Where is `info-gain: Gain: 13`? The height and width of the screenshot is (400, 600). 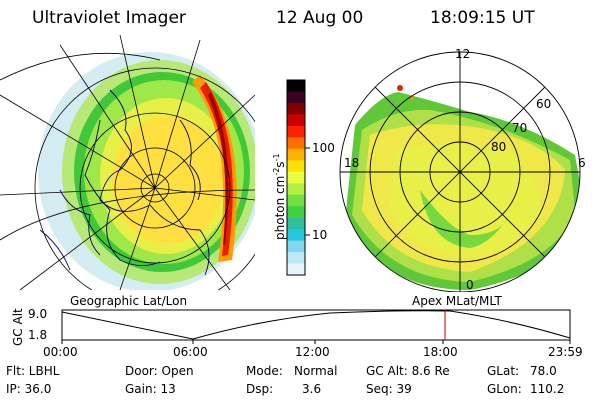
info-gain: Gain: 13 is located at coordinates (150, 389).